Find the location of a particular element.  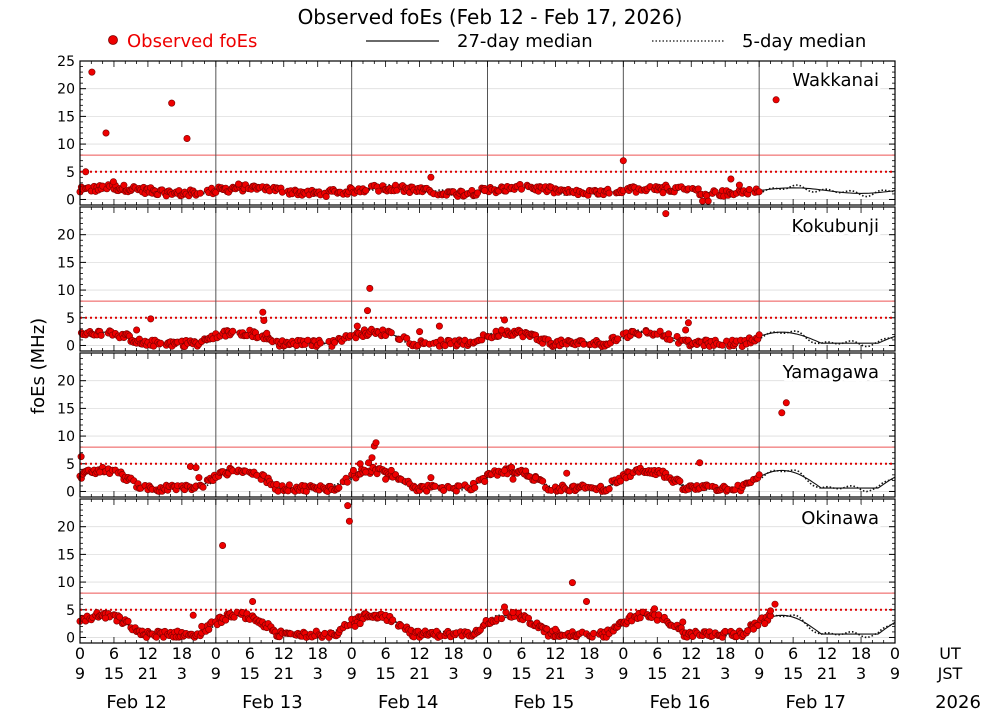

y-tick-label: 15 is located at coordinates (66, 117).